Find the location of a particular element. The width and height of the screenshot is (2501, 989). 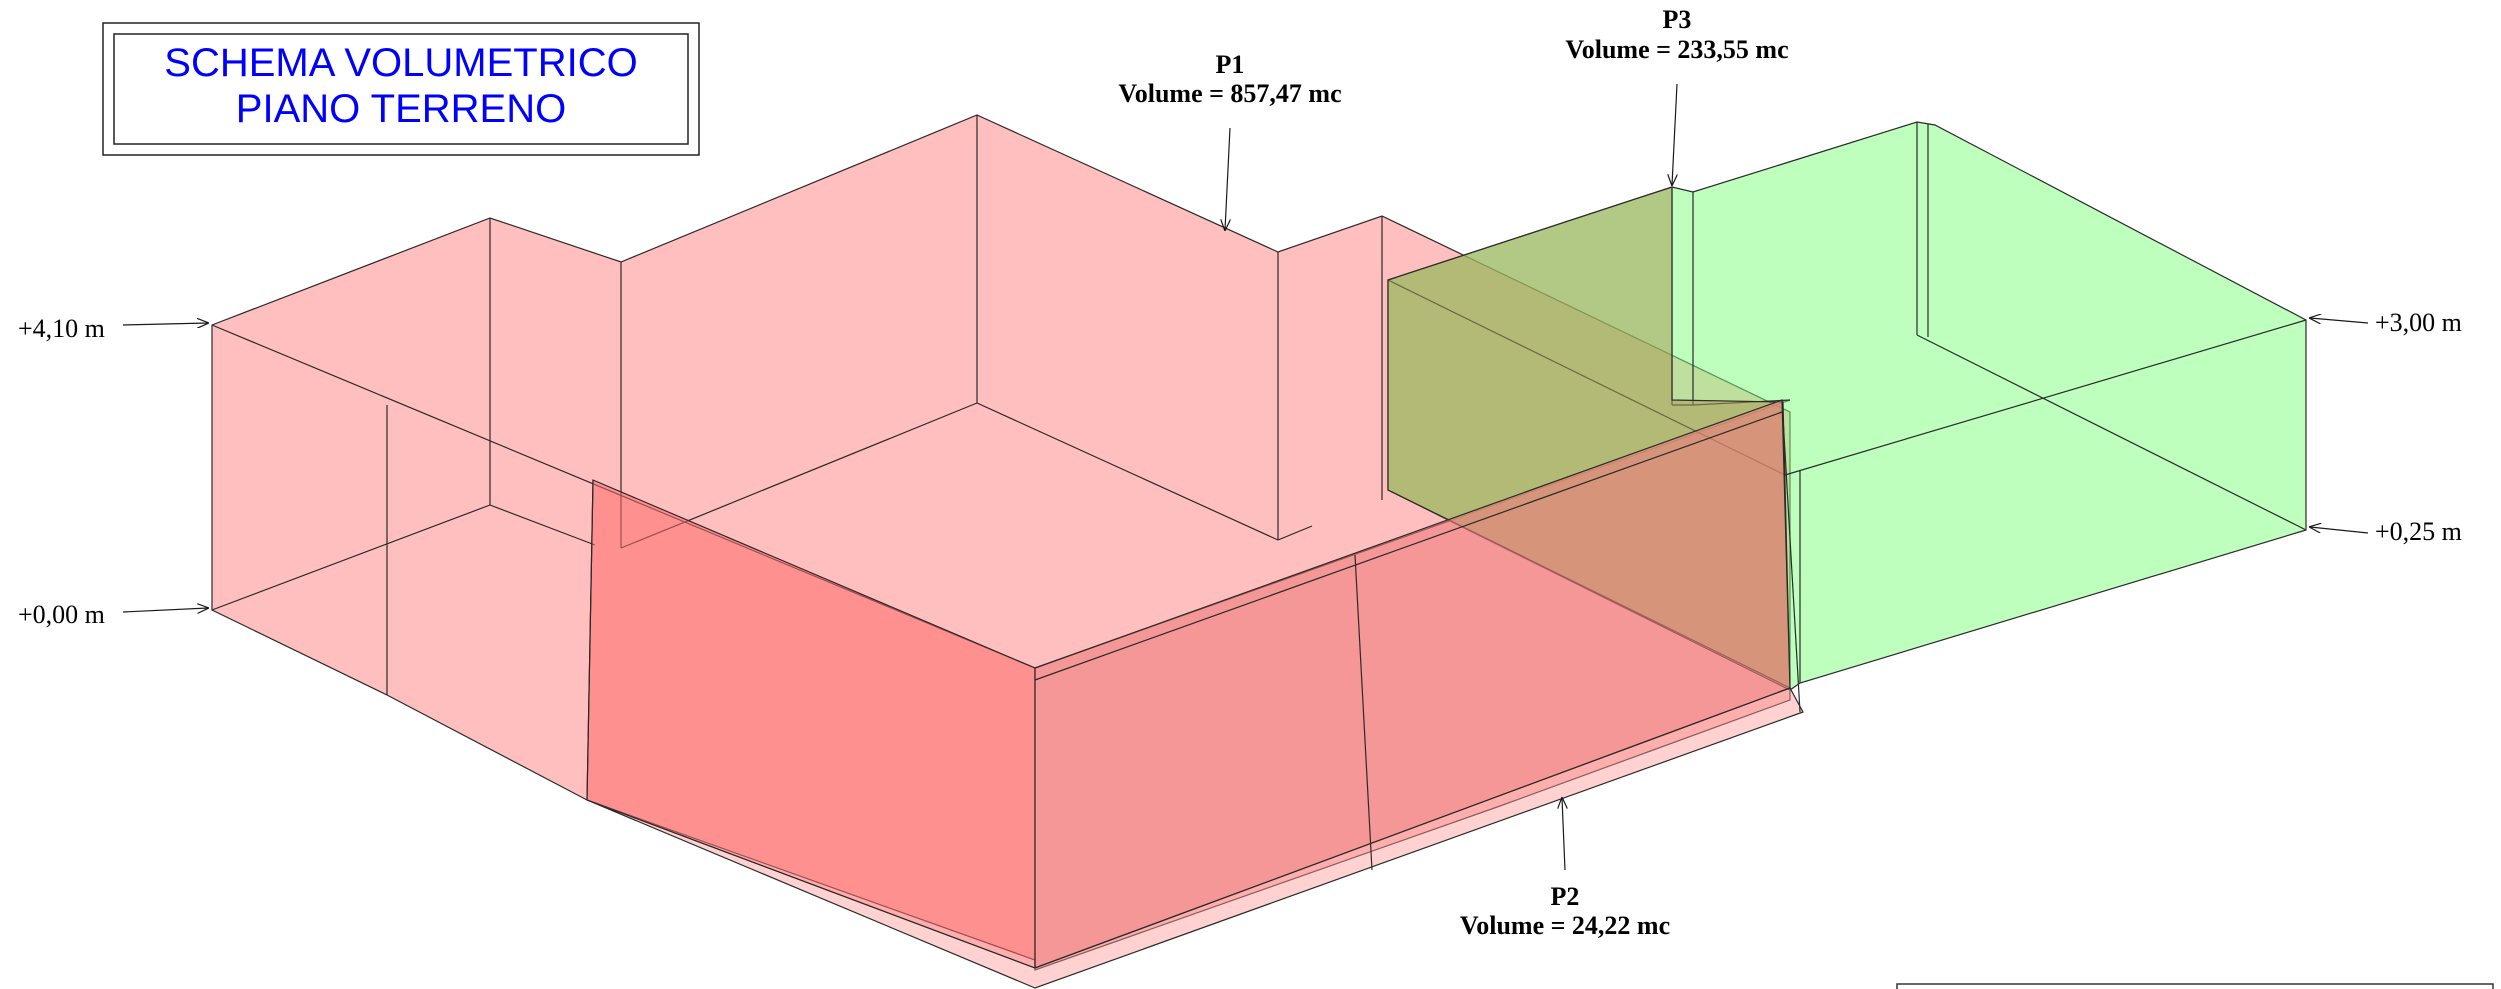

label-p3: P3 Volume = 233,55 mc is located at coordinates (1677, 95).